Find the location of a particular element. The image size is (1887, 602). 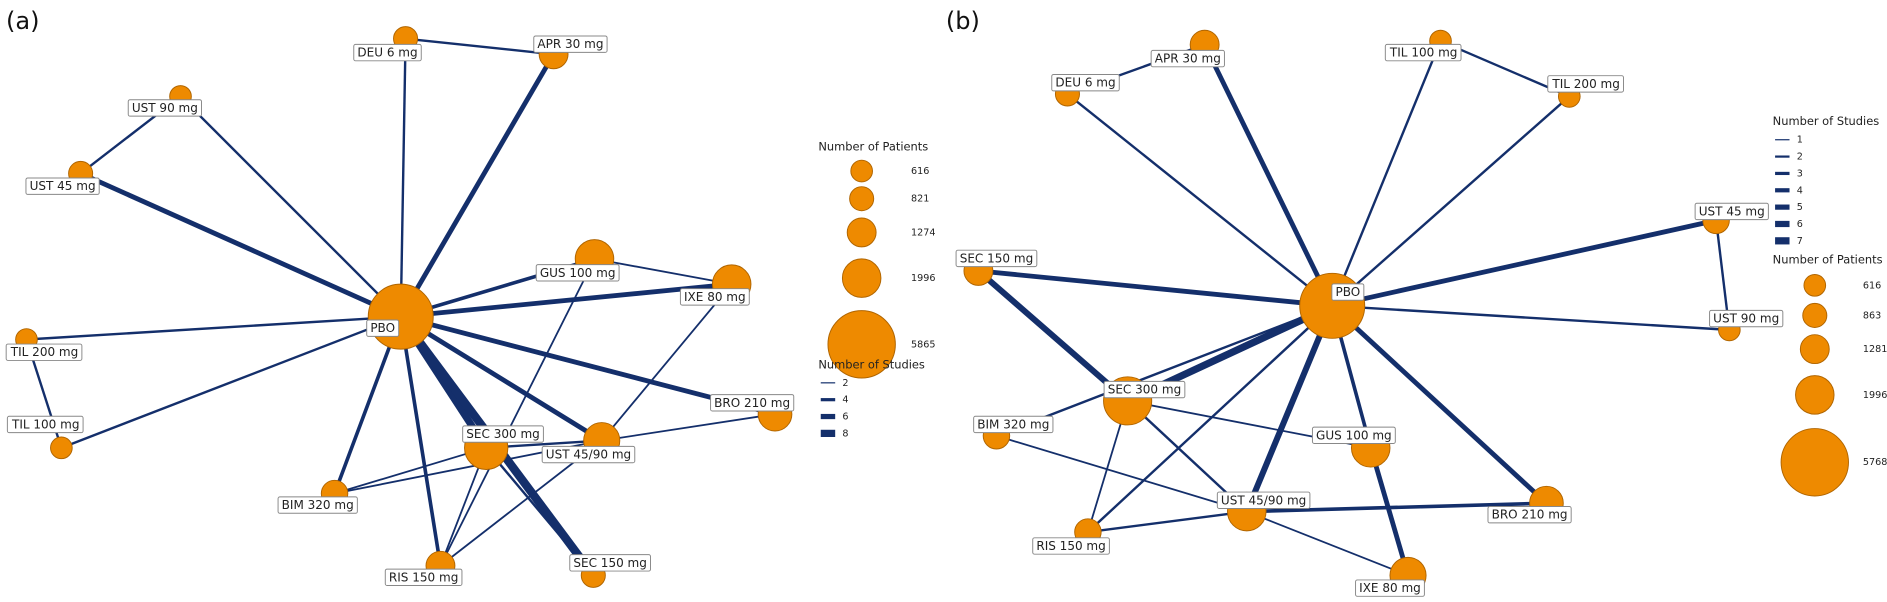

node-label: GUS 100 mg is located at coordinates (578, 273).